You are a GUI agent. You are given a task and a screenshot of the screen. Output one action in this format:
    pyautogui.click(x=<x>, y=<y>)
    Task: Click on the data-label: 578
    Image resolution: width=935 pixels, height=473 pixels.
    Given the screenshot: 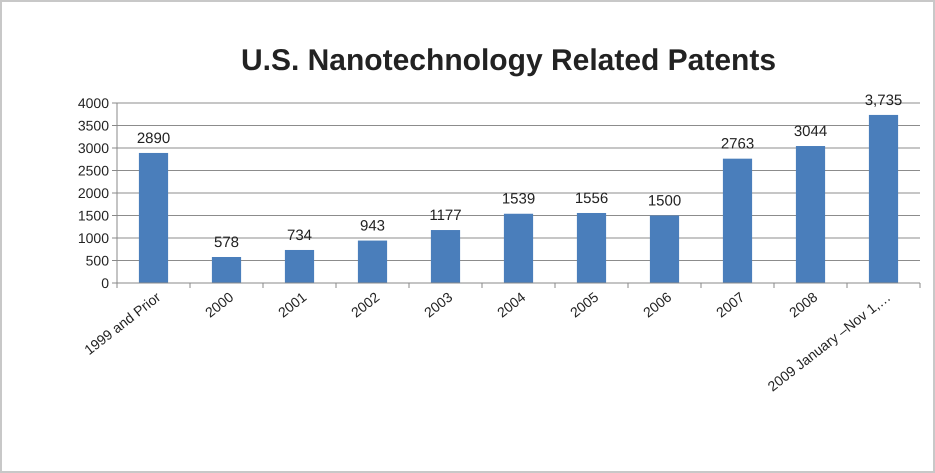 What is the action you would take?
    pyautogui.click(x=227, y=242)
    